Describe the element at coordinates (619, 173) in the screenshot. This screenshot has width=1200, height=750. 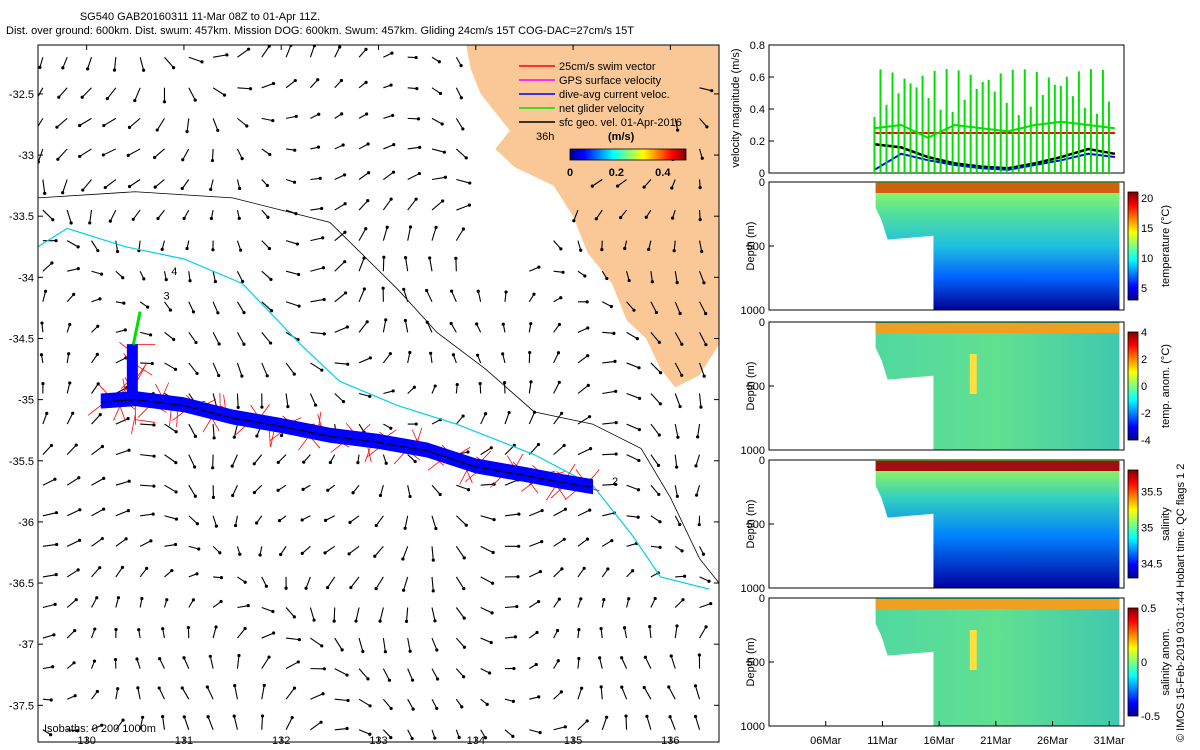
I see `map-colorbar-ticks: 0 0.2 0.4` at that location.